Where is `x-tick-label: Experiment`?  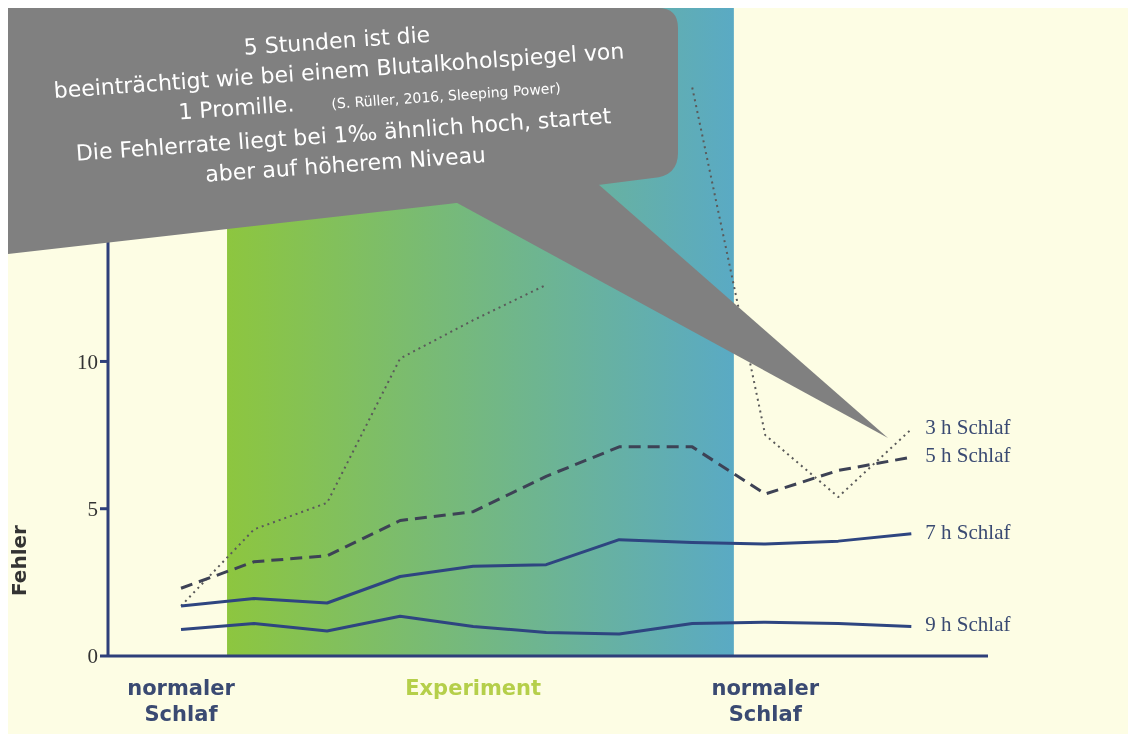
x-tick-label: Experiment is located at coordinates (473, 688).